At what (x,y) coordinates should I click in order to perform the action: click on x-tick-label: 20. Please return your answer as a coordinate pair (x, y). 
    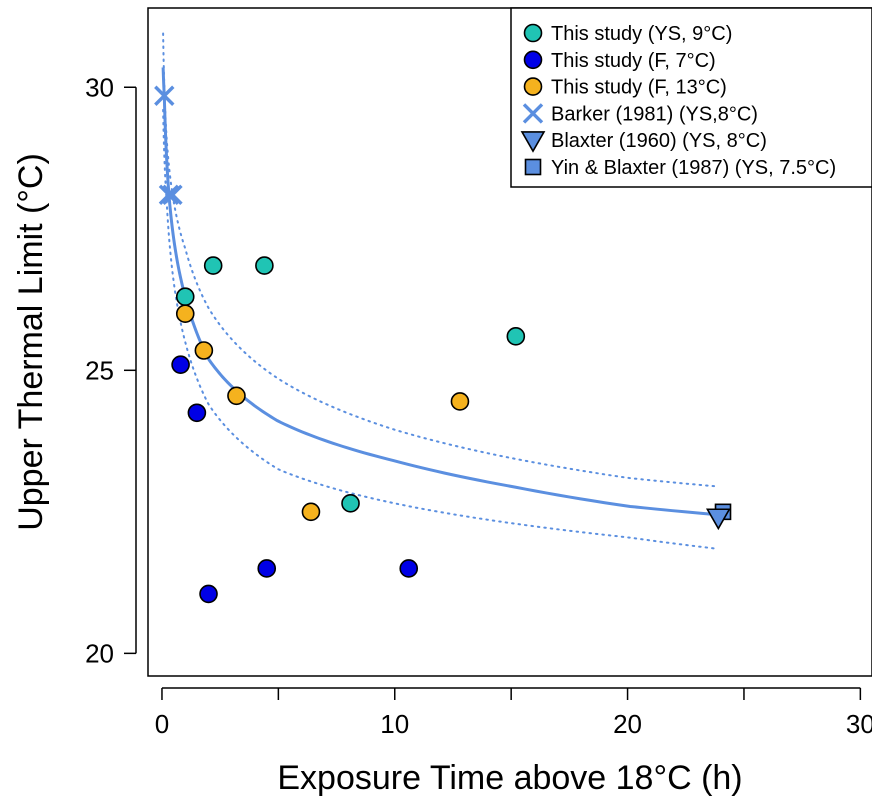
    Looking at the image, I should click on (627, 724).